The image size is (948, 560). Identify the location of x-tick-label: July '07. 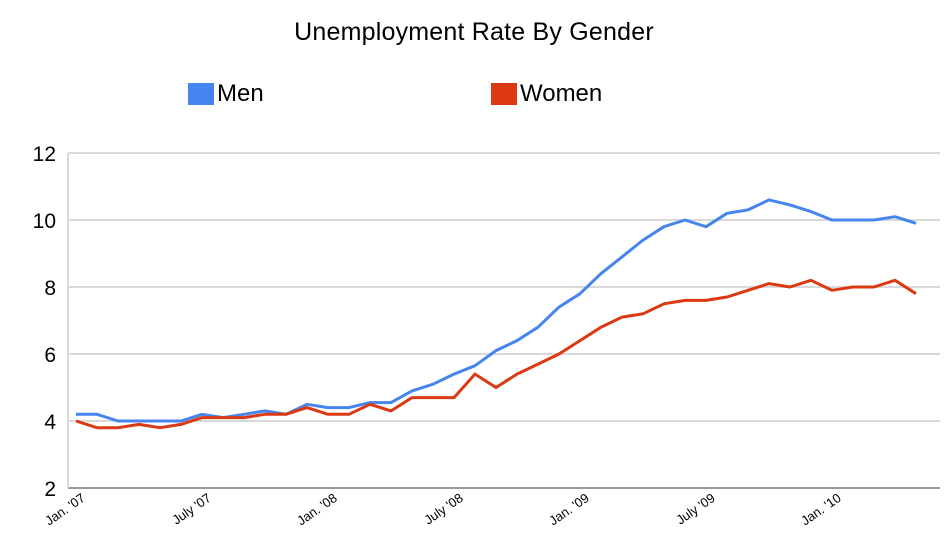
(191, 508).